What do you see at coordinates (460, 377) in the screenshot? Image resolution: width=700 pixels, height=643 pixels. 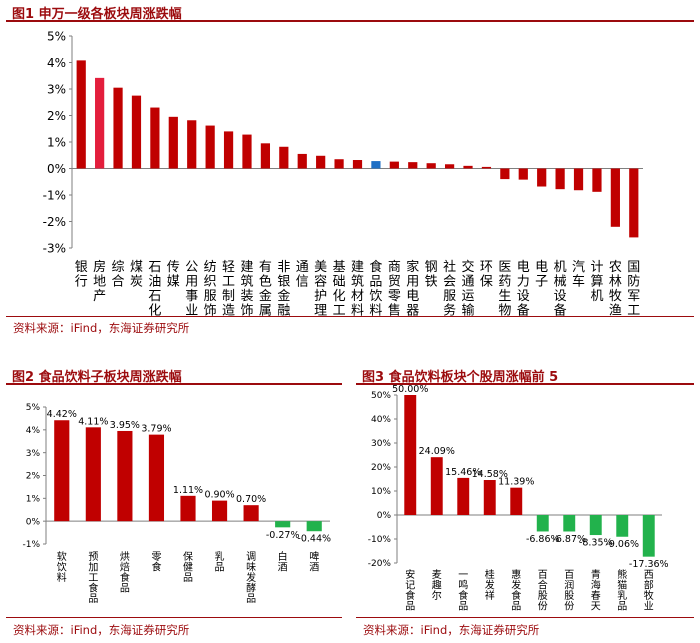 I see `figure-3-title: 图3 食品饮料板块个股周涨幅前 5` at bounding box center [460, 377].